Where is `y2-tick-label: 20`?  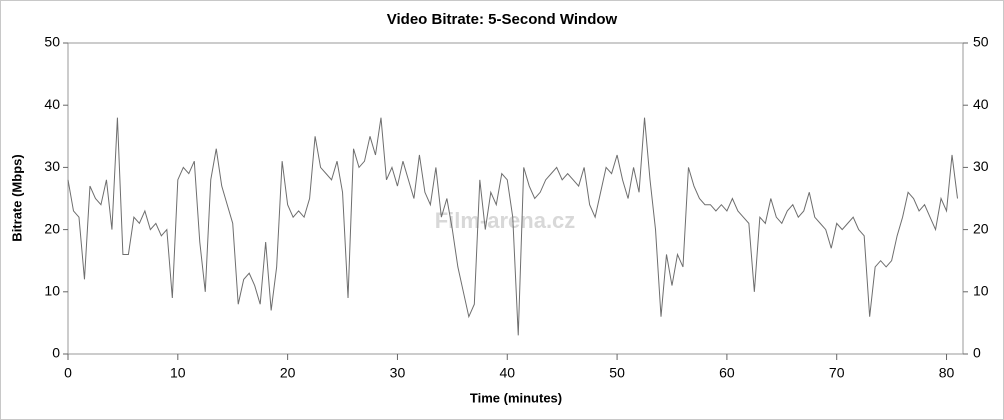 y2-tick-label: 20 is located at coordinates (981, 228).